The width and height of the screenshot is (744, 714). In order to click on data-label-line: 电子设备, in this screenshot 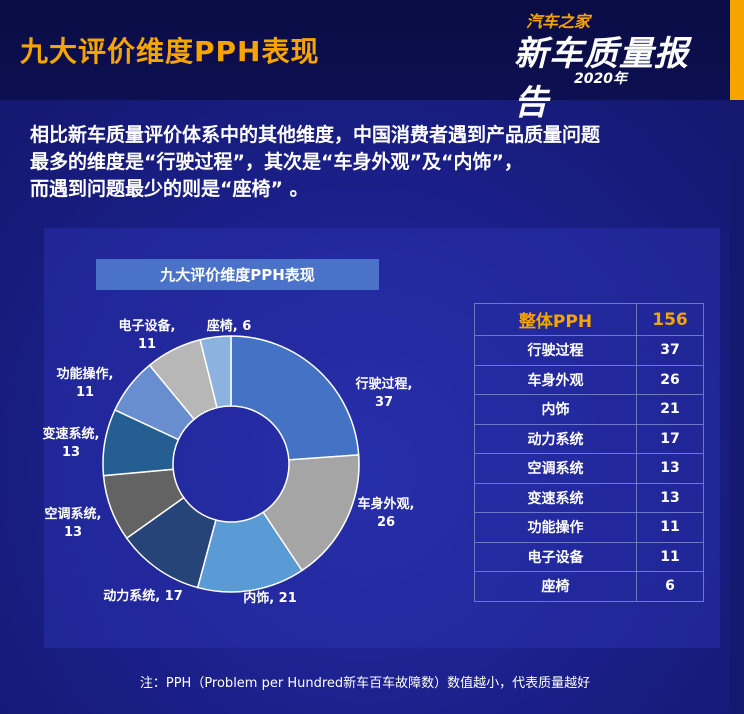, I will do `click(147, 326)`.